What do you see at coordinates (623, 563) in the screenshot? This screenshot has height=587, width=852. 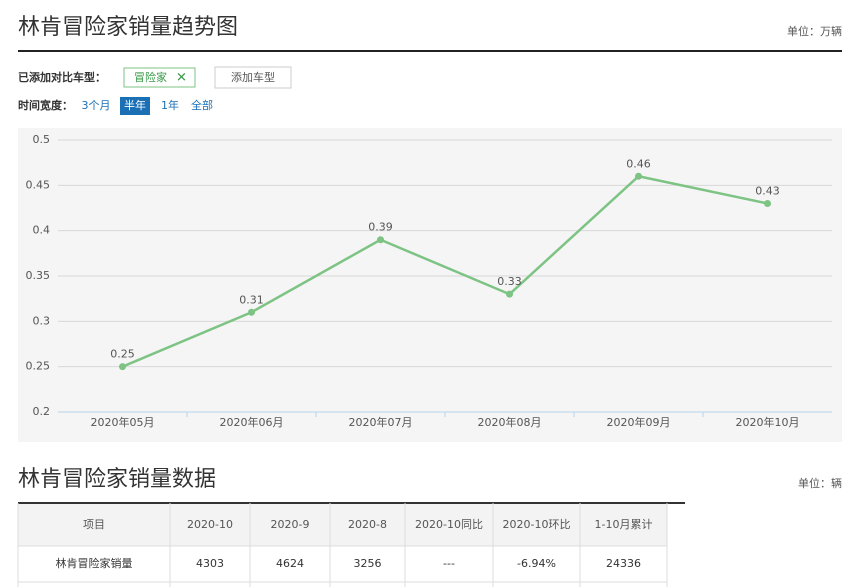 I see `table-cell: 24336` at bounding box center [623, 563].